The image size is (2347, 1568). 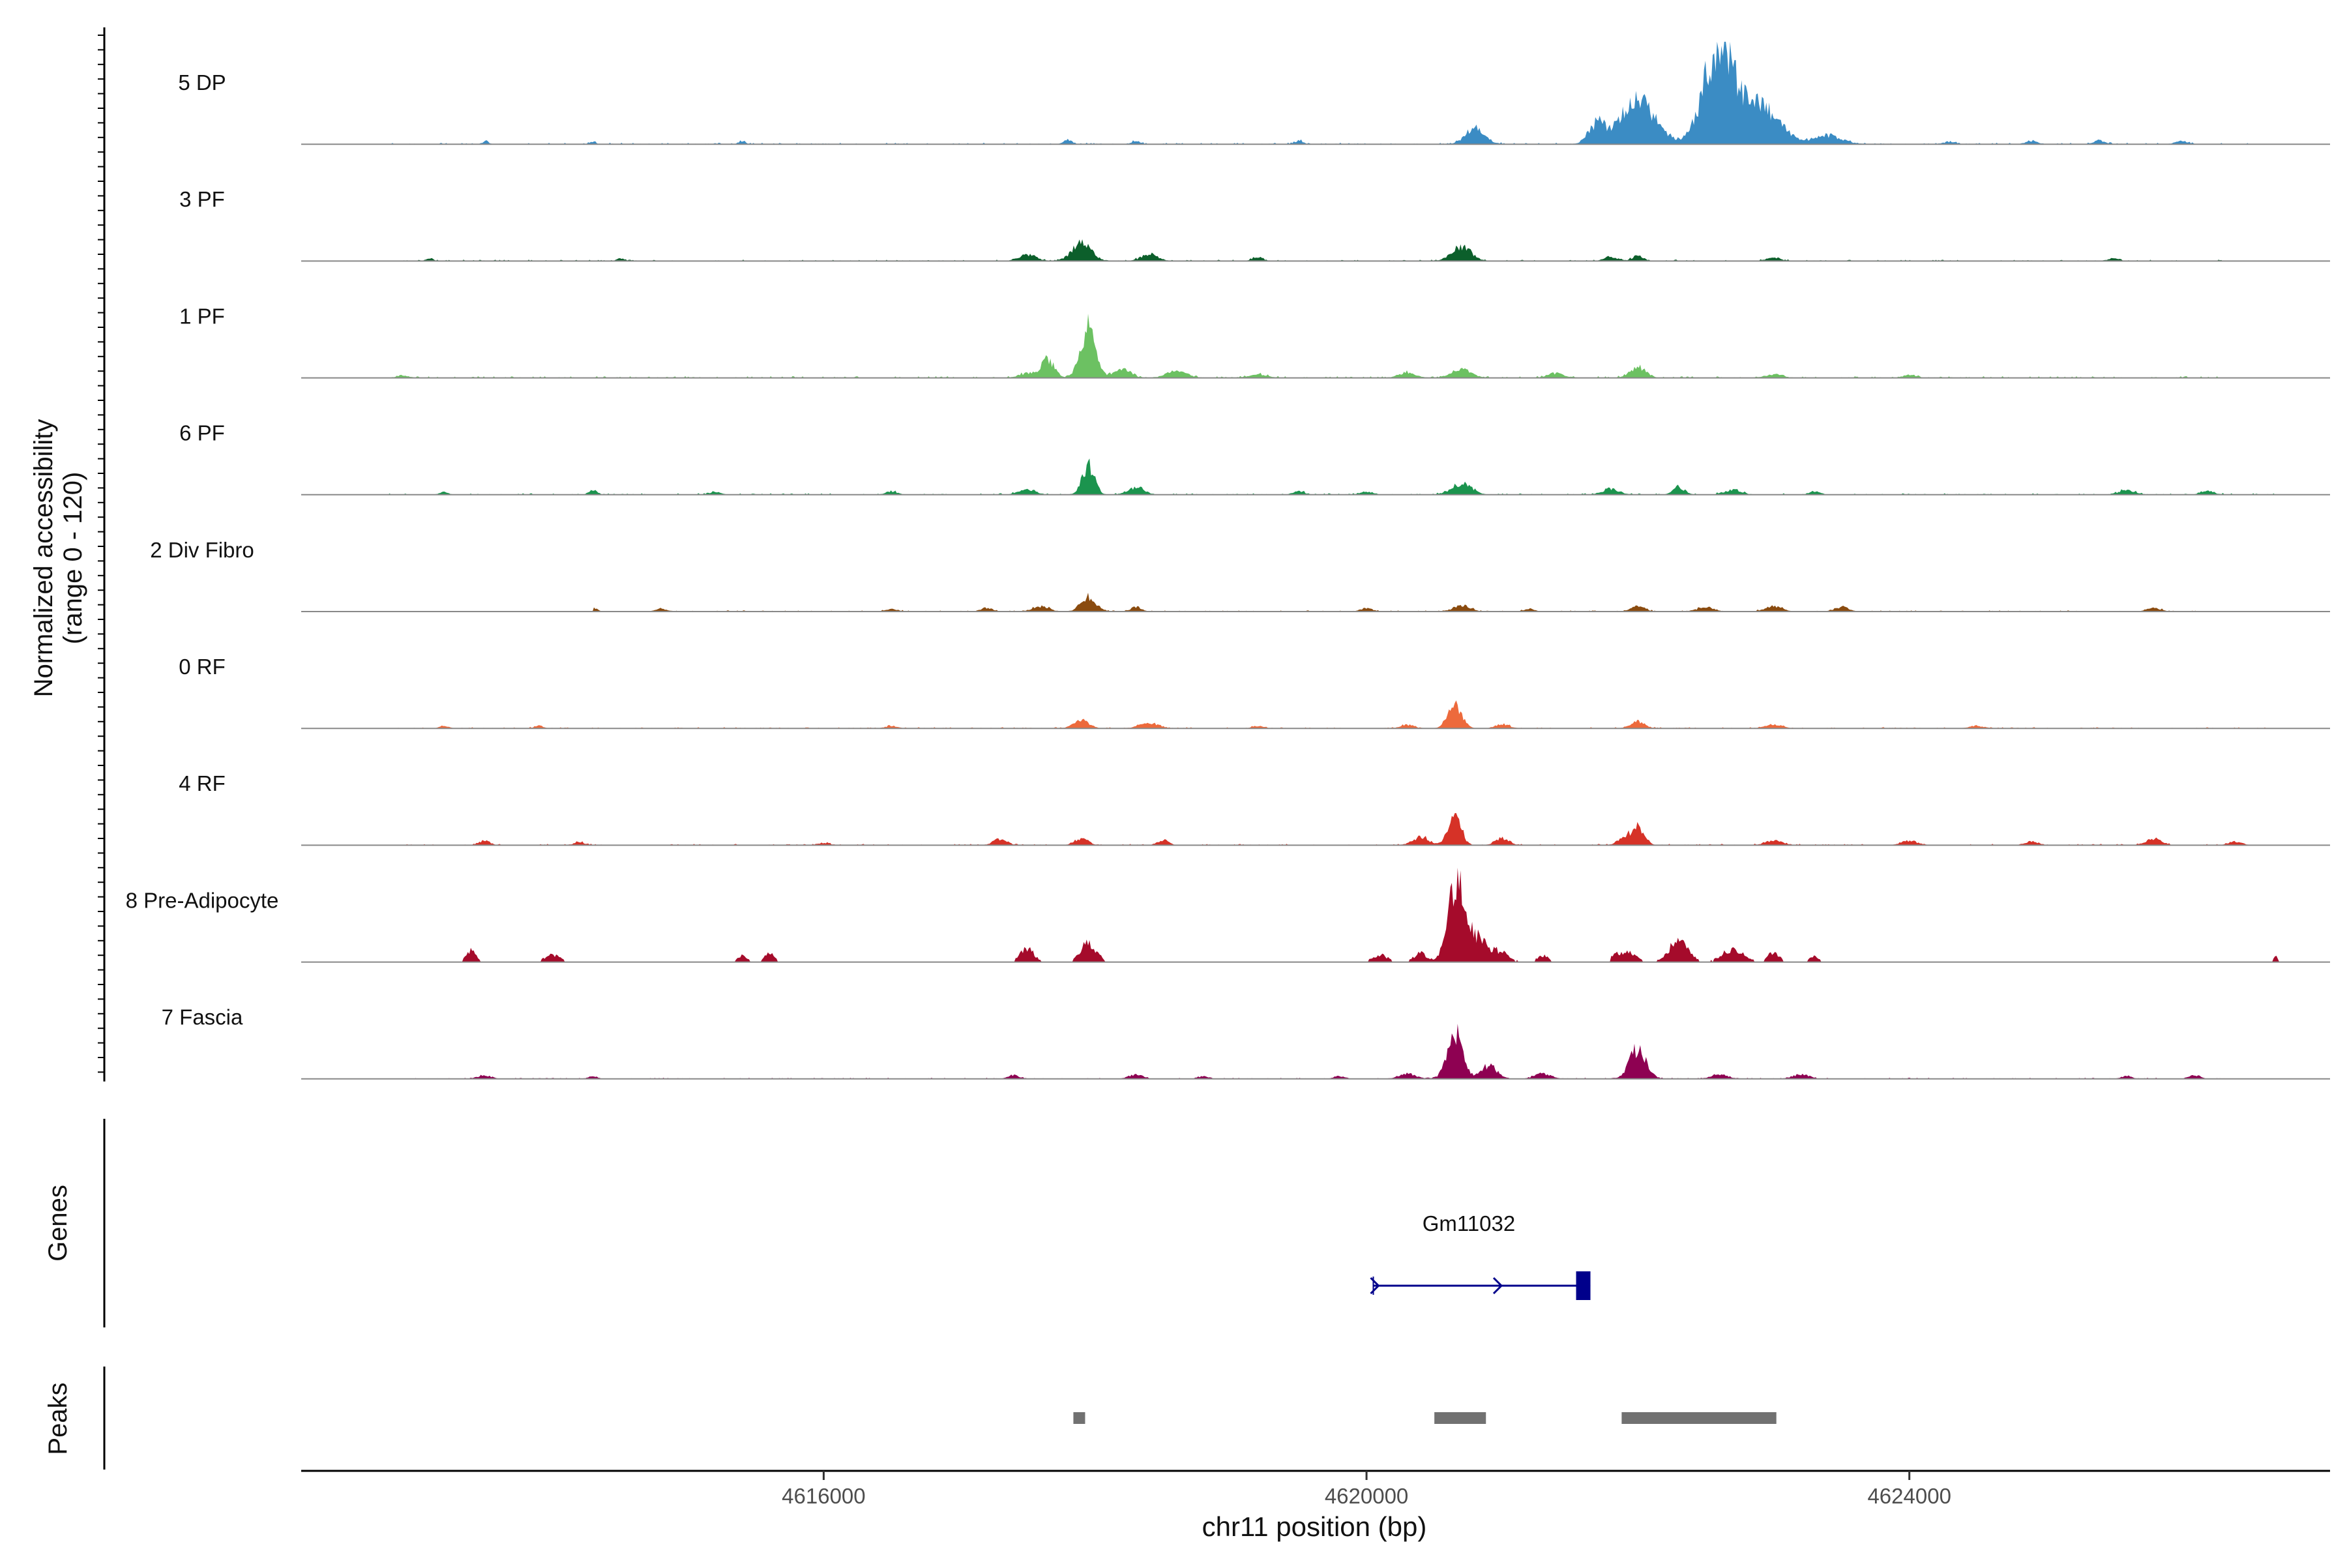 What do you see at coordinates (1254, 94) in the screenshot?
I see `track-5-dp: 5 DP` at bounding box center [1254, 94].